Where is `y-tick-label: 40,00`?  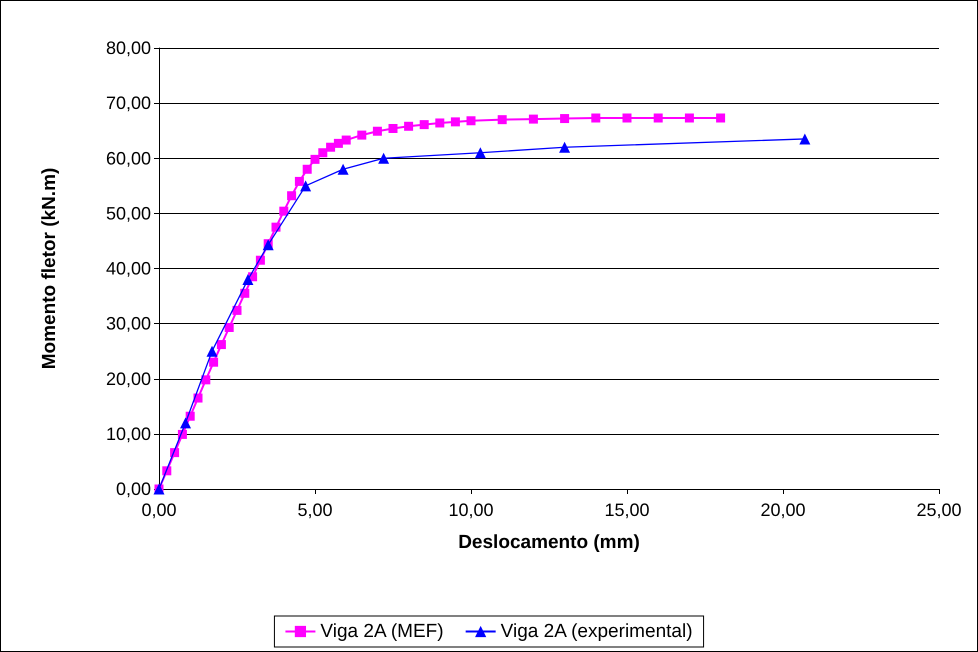
y-tick-label: 40,00 is located at coordinates (128, 268).